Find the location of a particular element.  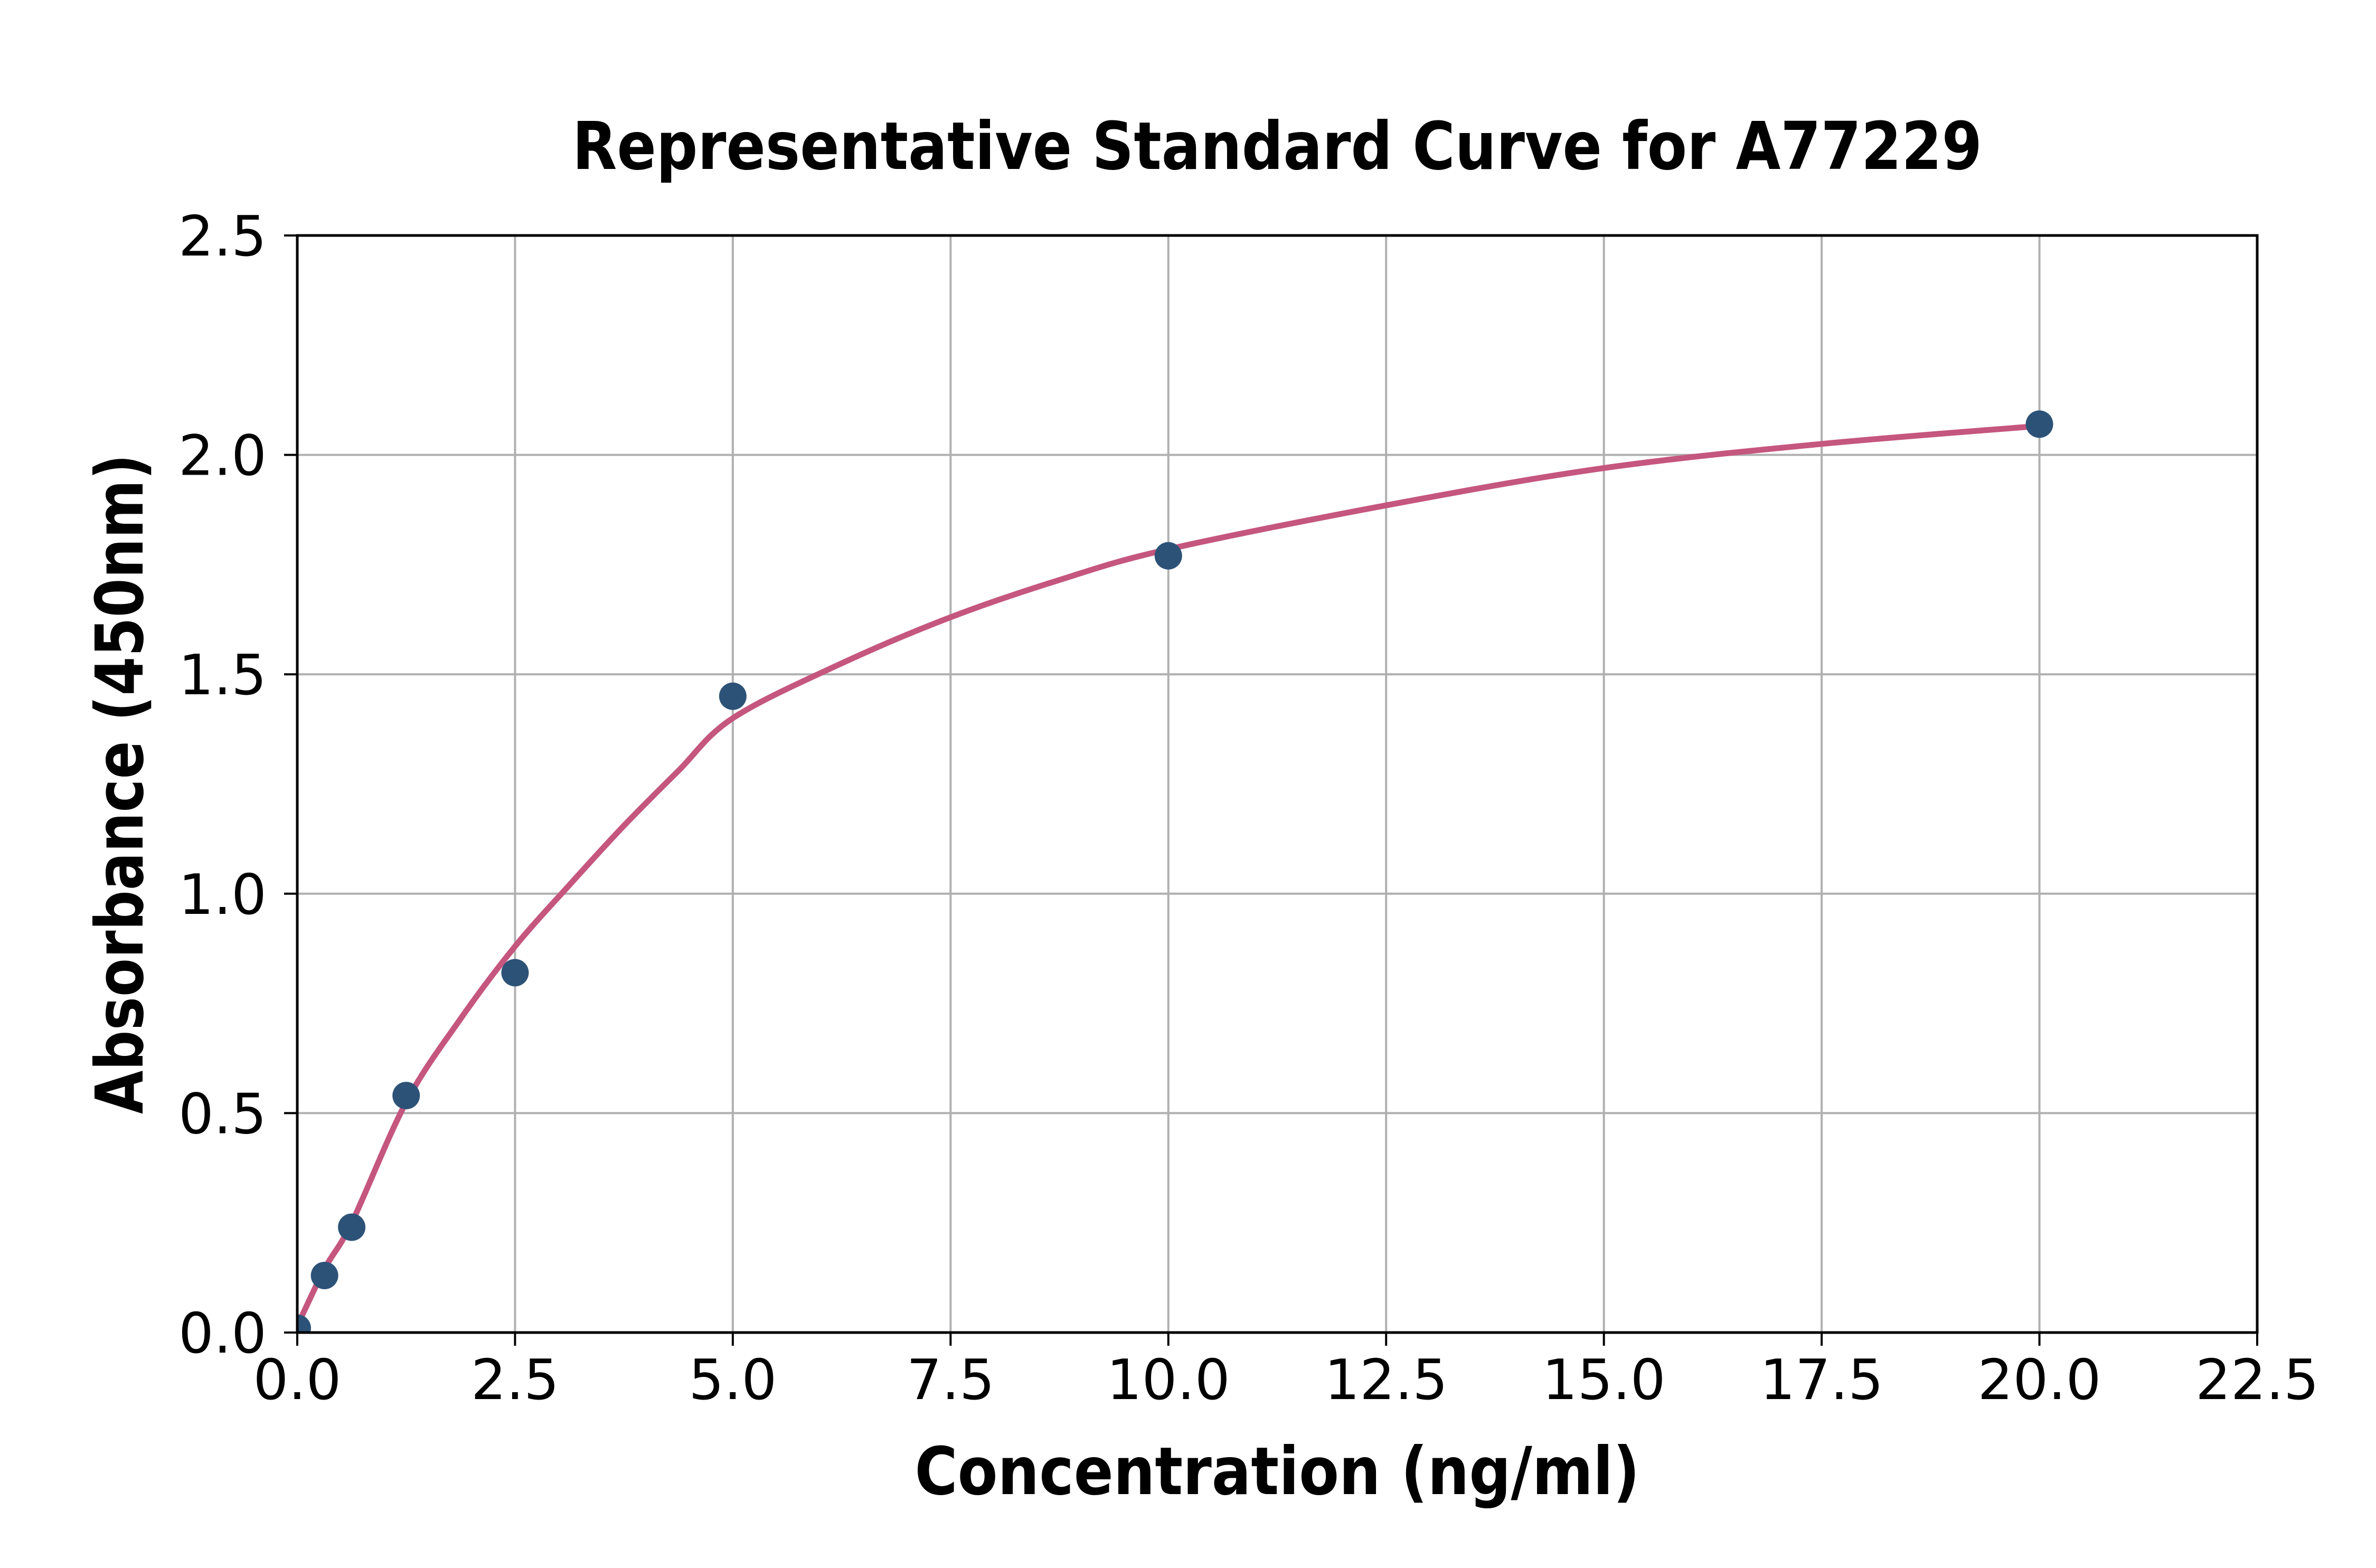

y-tick-label: 0.5 is located at coordinates (223, 1114).